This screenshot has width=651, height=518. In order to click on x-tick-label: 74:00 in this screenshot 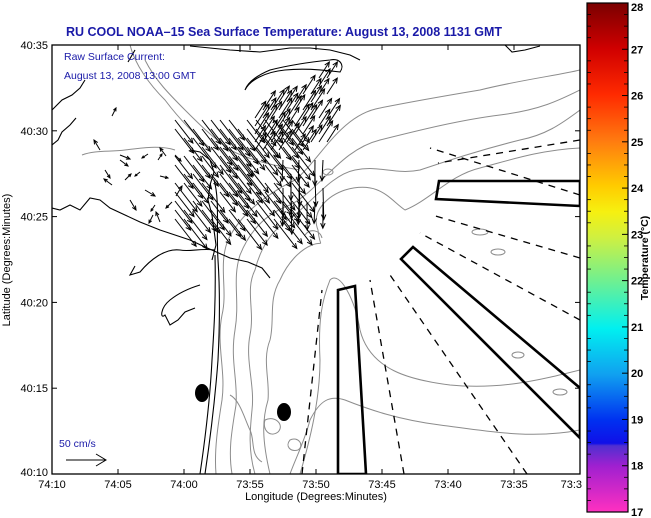, I will do `click(184, 485)`.